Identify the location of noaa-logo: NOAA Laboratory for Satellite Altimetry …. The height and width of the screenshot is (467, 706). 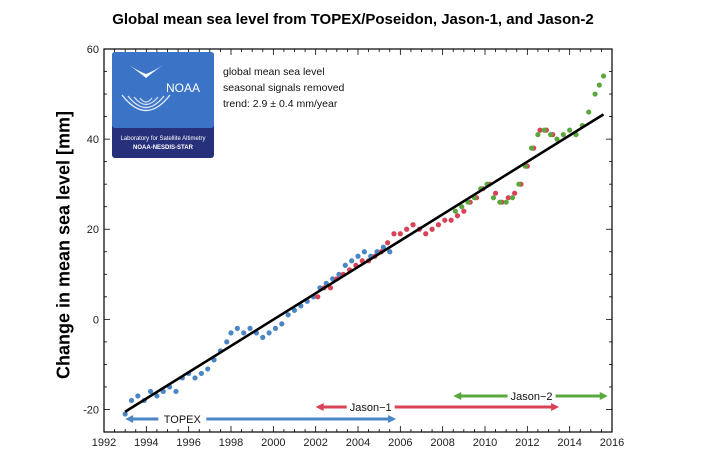
(163, 105).